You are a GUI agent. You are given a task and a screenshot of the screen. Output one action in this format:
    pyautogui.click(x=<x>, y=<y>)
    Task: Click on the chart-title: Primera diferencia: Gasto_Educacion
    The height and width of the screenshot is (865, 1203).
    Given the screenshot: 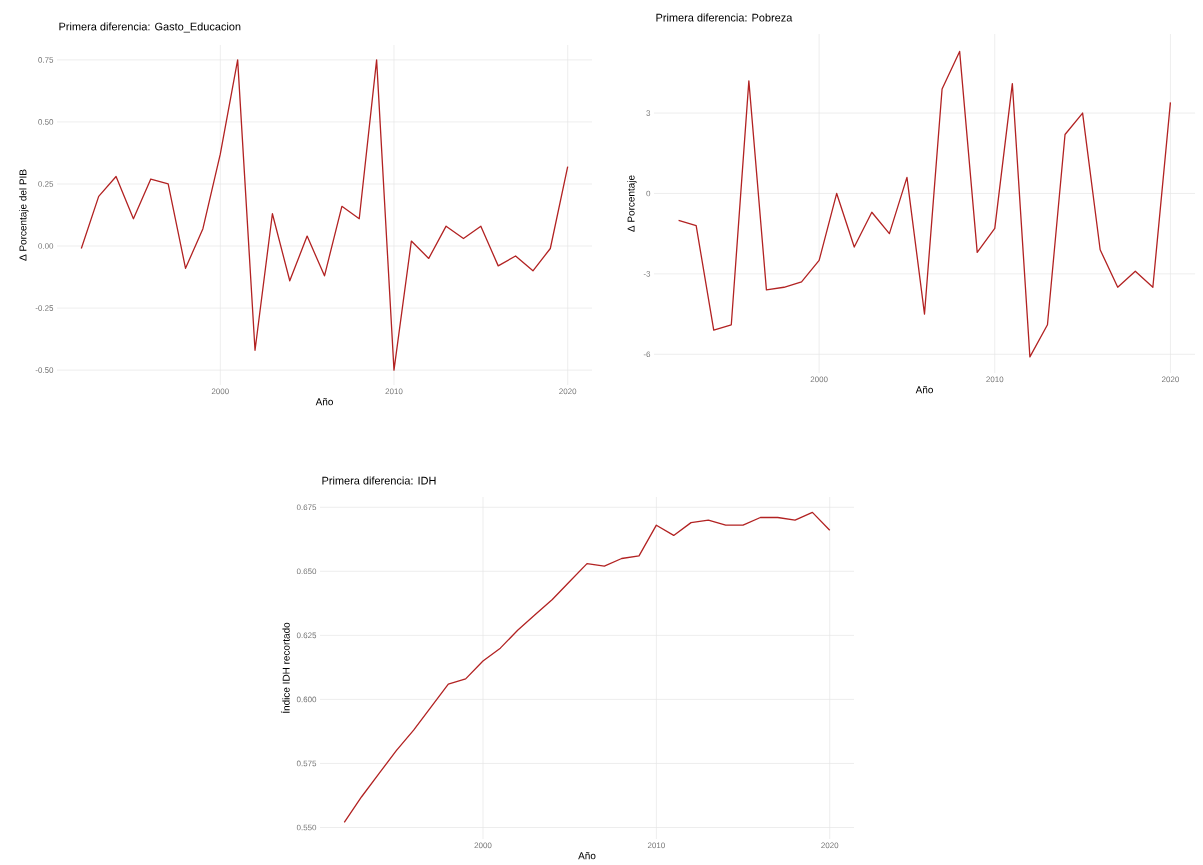 What is the action you would take?
    pyautogui.click(x=150, y=27)
    